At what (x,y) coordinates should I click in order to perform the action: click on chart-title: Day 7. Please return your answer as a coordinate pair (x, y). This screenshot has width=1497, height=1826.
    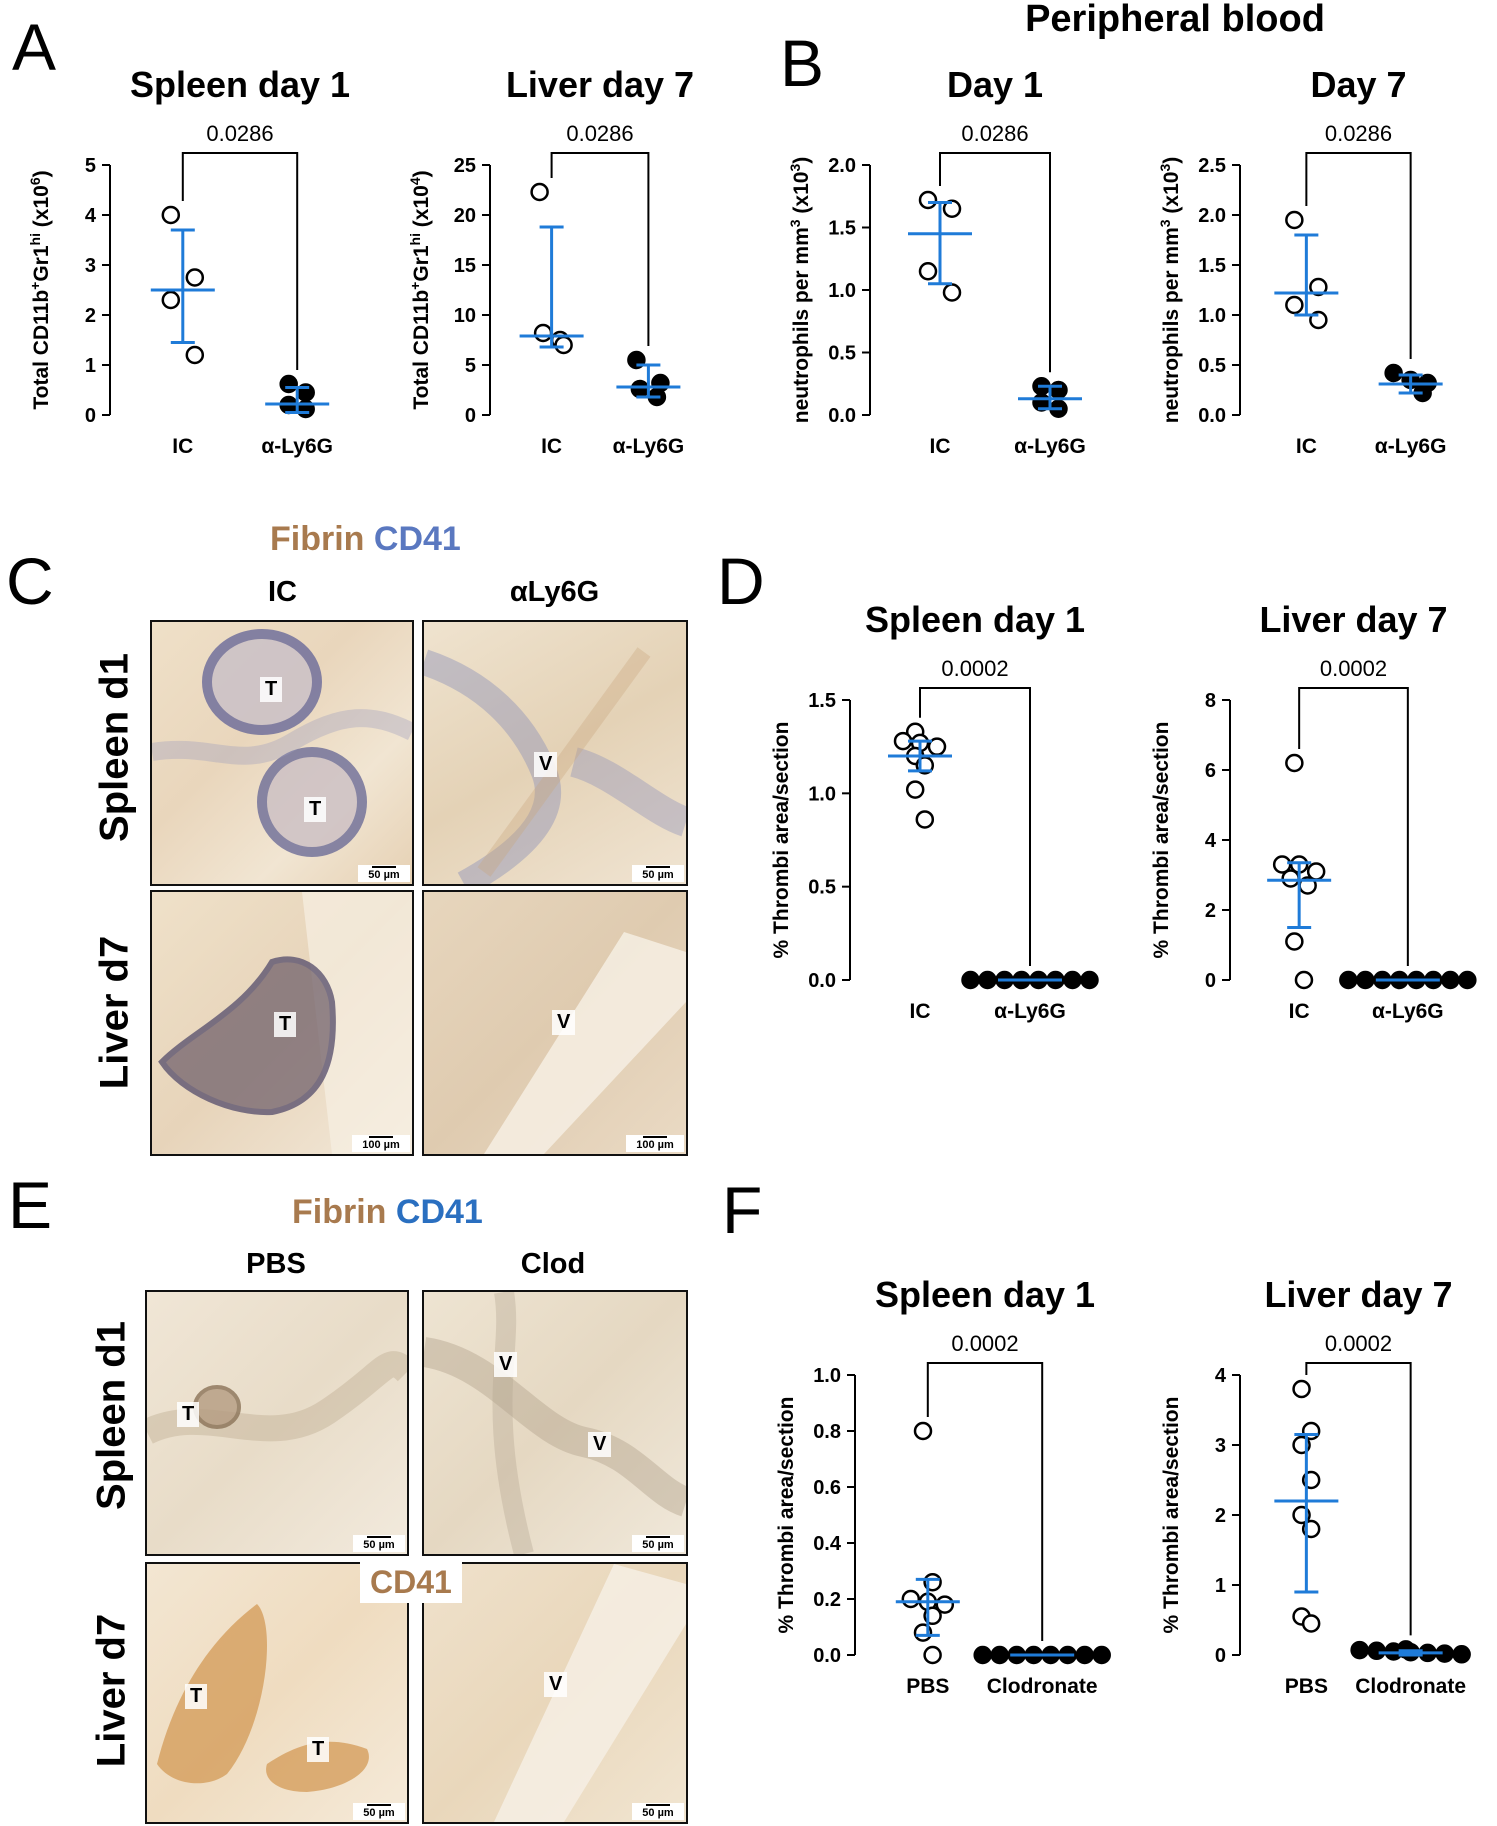
    Looking at the image, I should click on (1358, 84).